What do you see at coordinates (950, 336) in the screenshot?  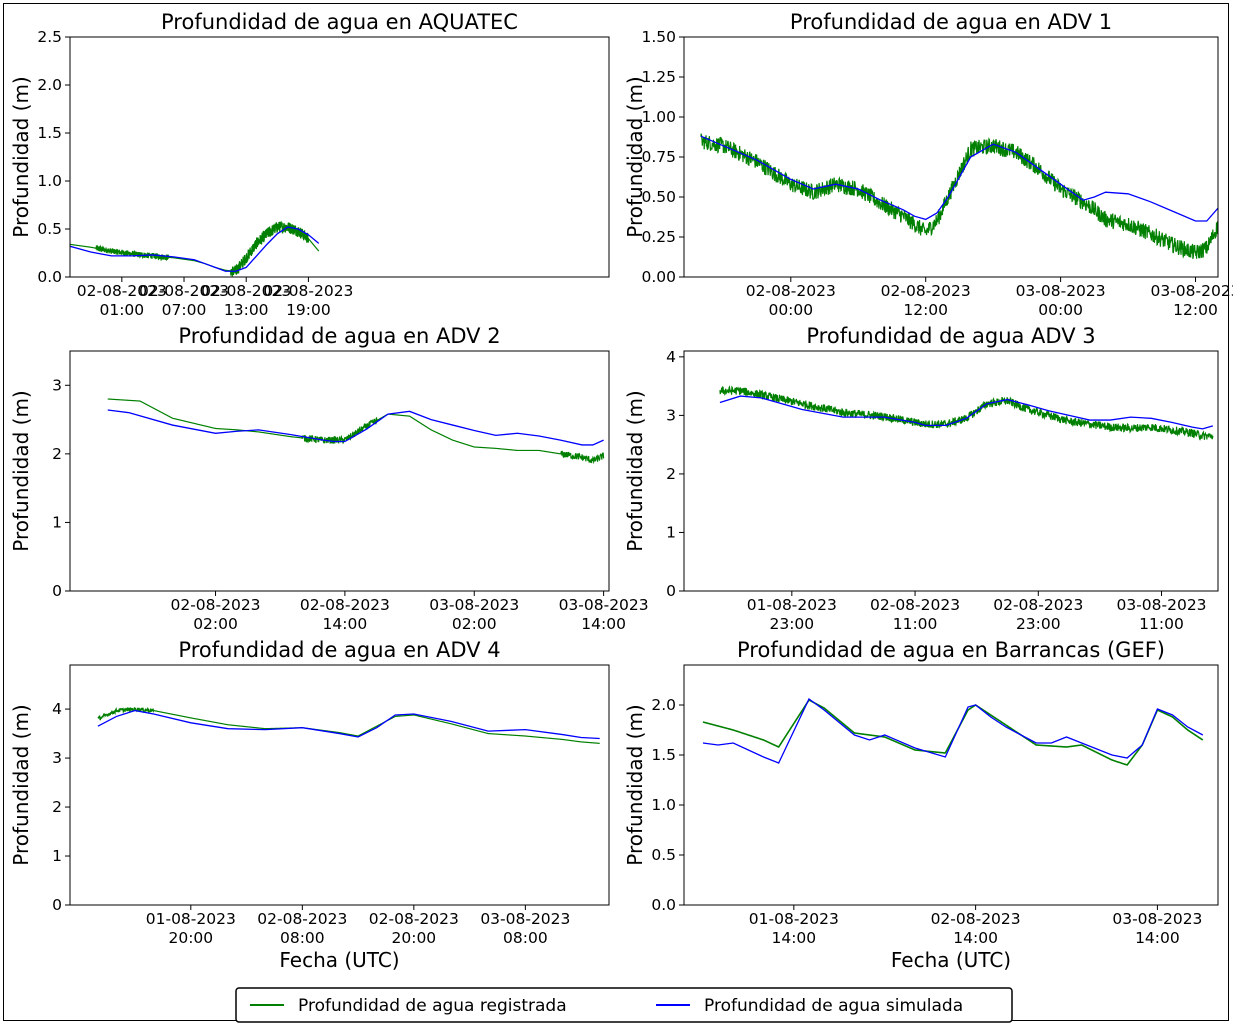 I see `chart-title: Profundidad de agua ADV 3` at bounding box center [950, 336].